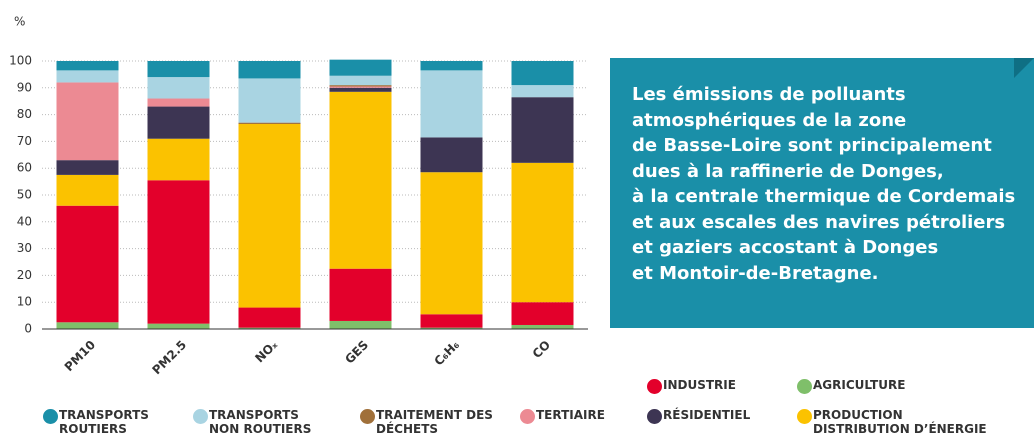 The width and height of the screenshot is (1034, 444). What do you see at coordinates (824, 196) in the screenshot?
I see `text-line: à la centrale thermique de Cordemais` at bounding box center [824, 196].